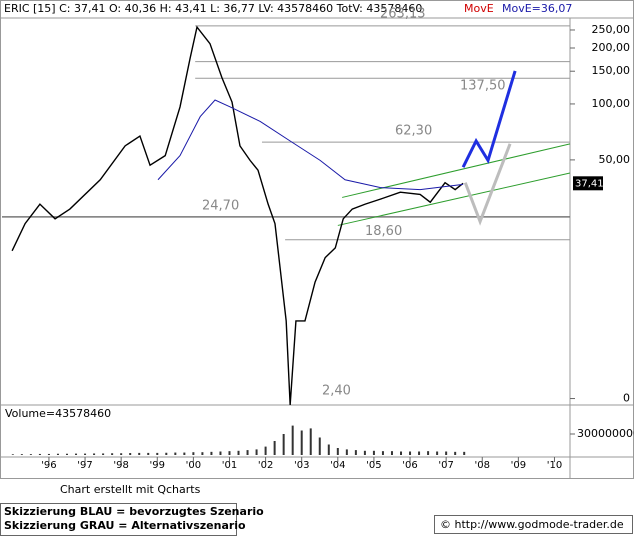 This screenshot has height=539, width=634. I want to click on x-tick-label: '04, so click(337, 465).